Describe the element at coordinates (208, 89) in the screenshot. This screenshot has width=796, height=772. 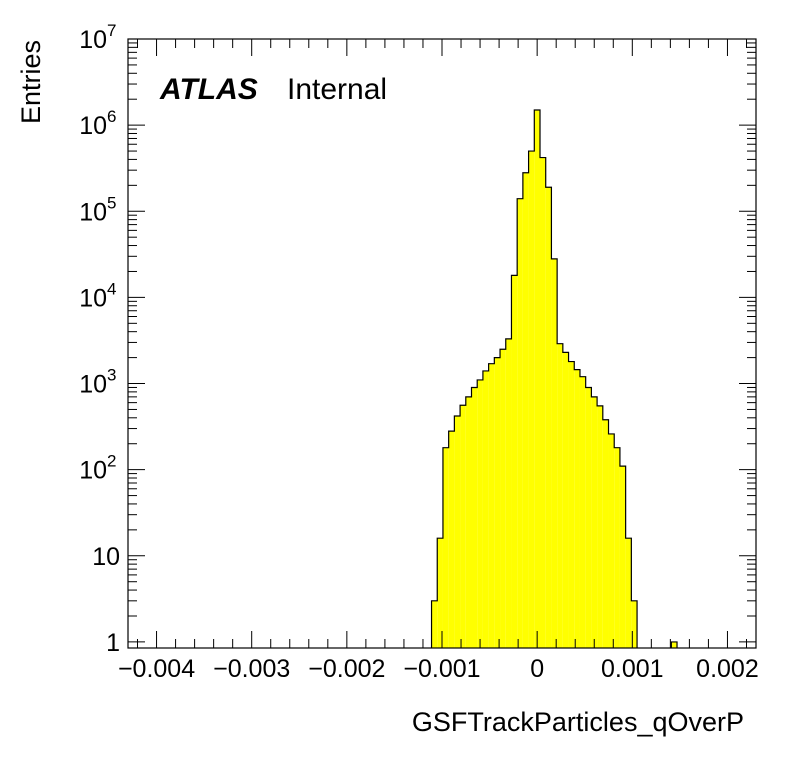
I see `atlas-label: ATLAS` at that location.